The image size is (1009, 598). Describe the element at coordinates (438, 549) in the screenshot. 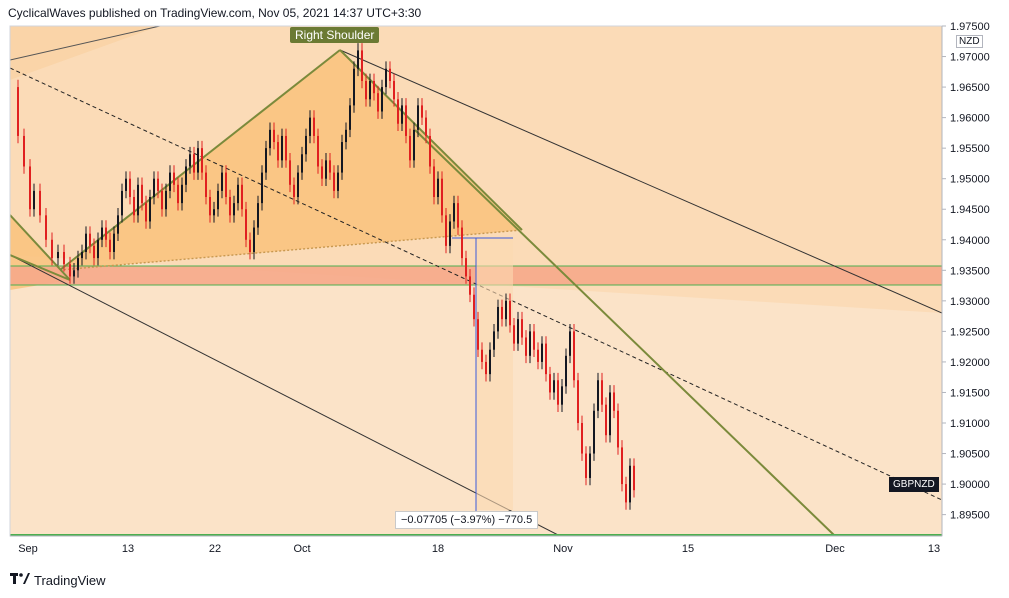

I see `x-tick-label-4: 18` at that location.